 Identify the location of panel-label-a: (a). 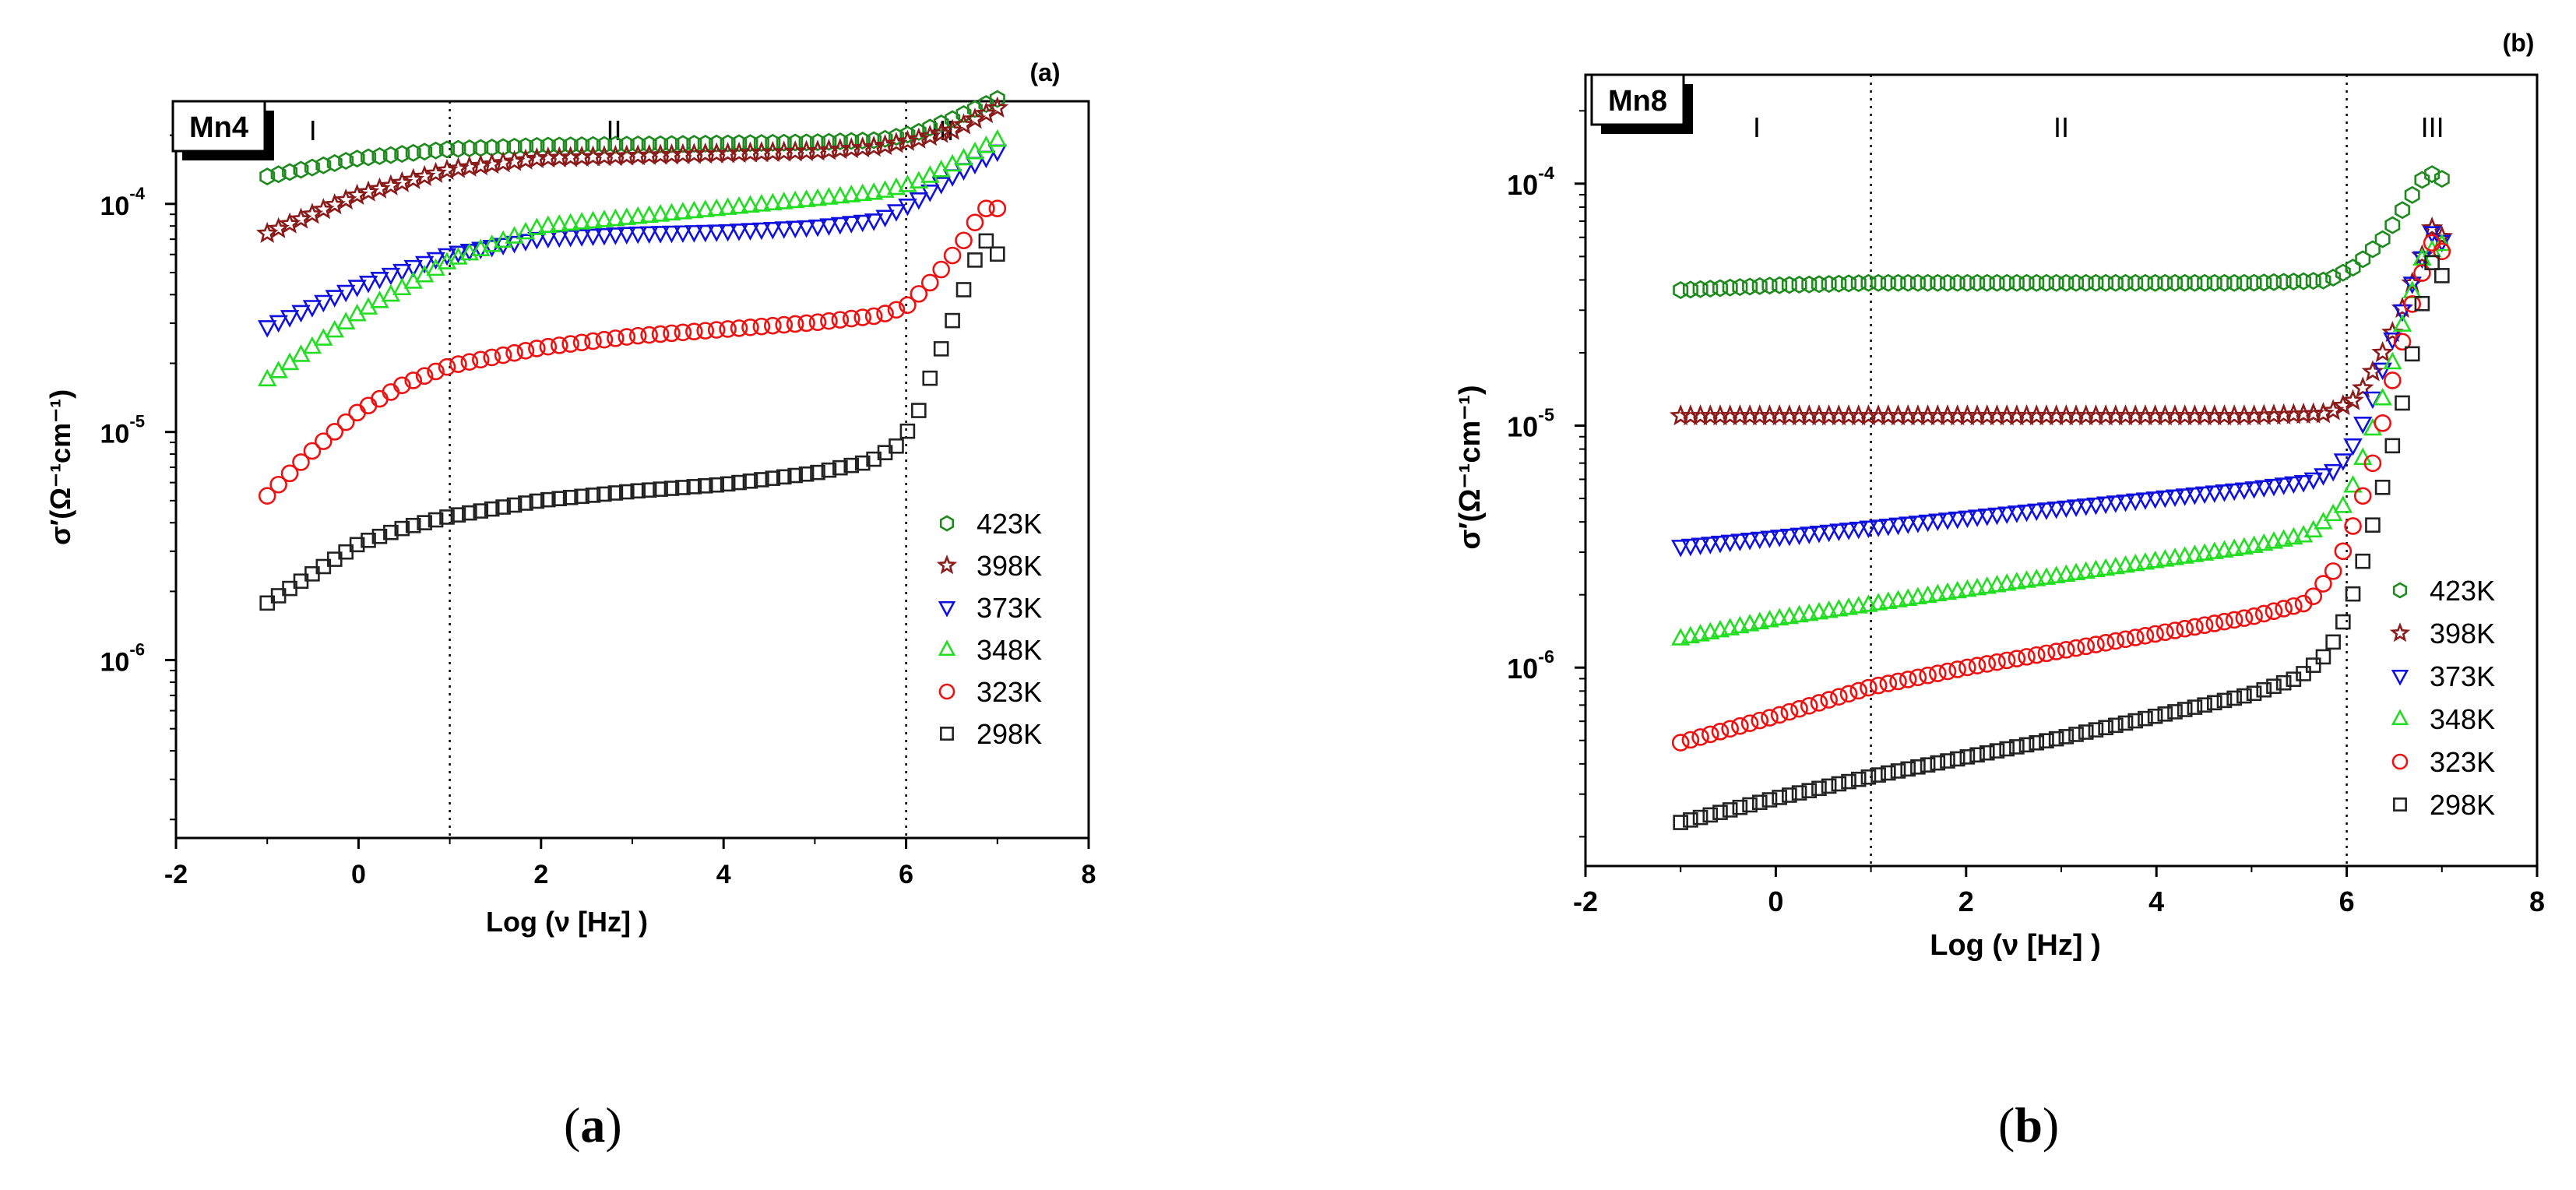
(1044, 72).